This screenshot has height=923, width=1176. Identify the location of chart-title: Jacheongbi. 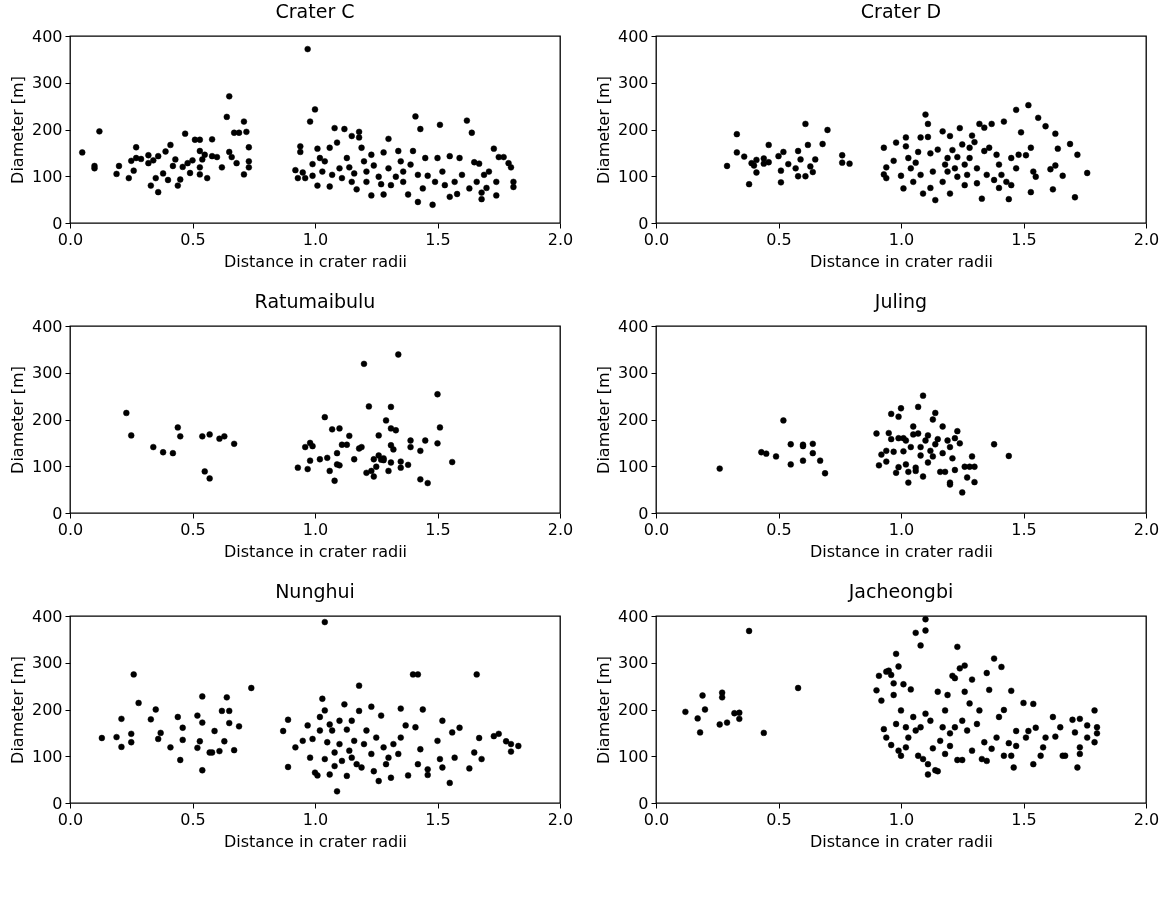
(900, 591).